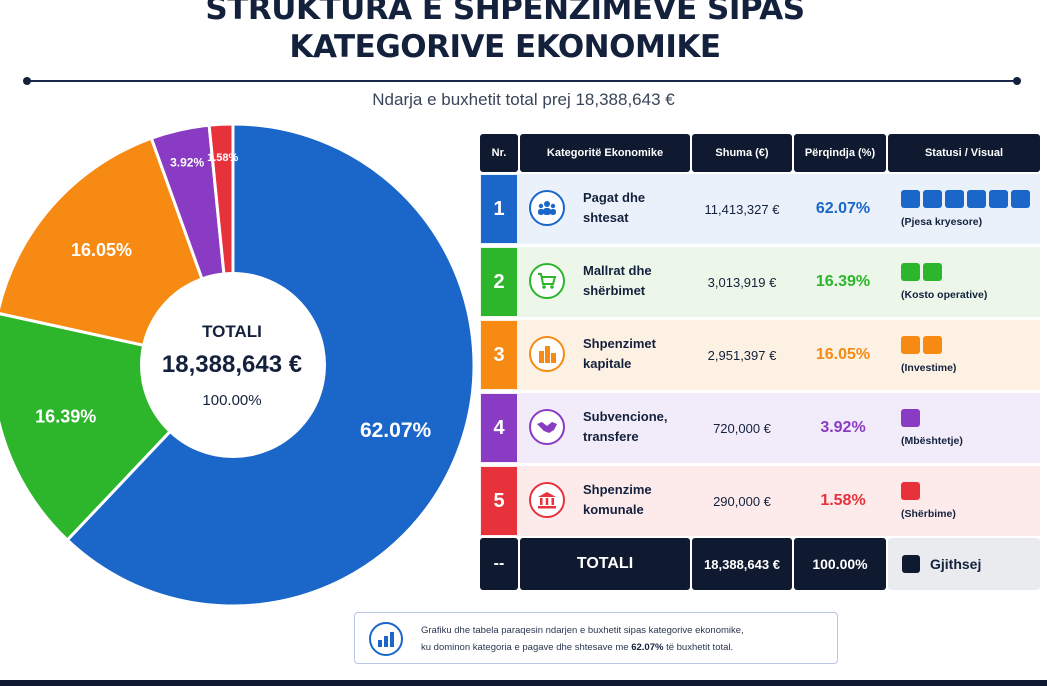  I want to click on header-status: Statusi / Visual, so click(964, 153).